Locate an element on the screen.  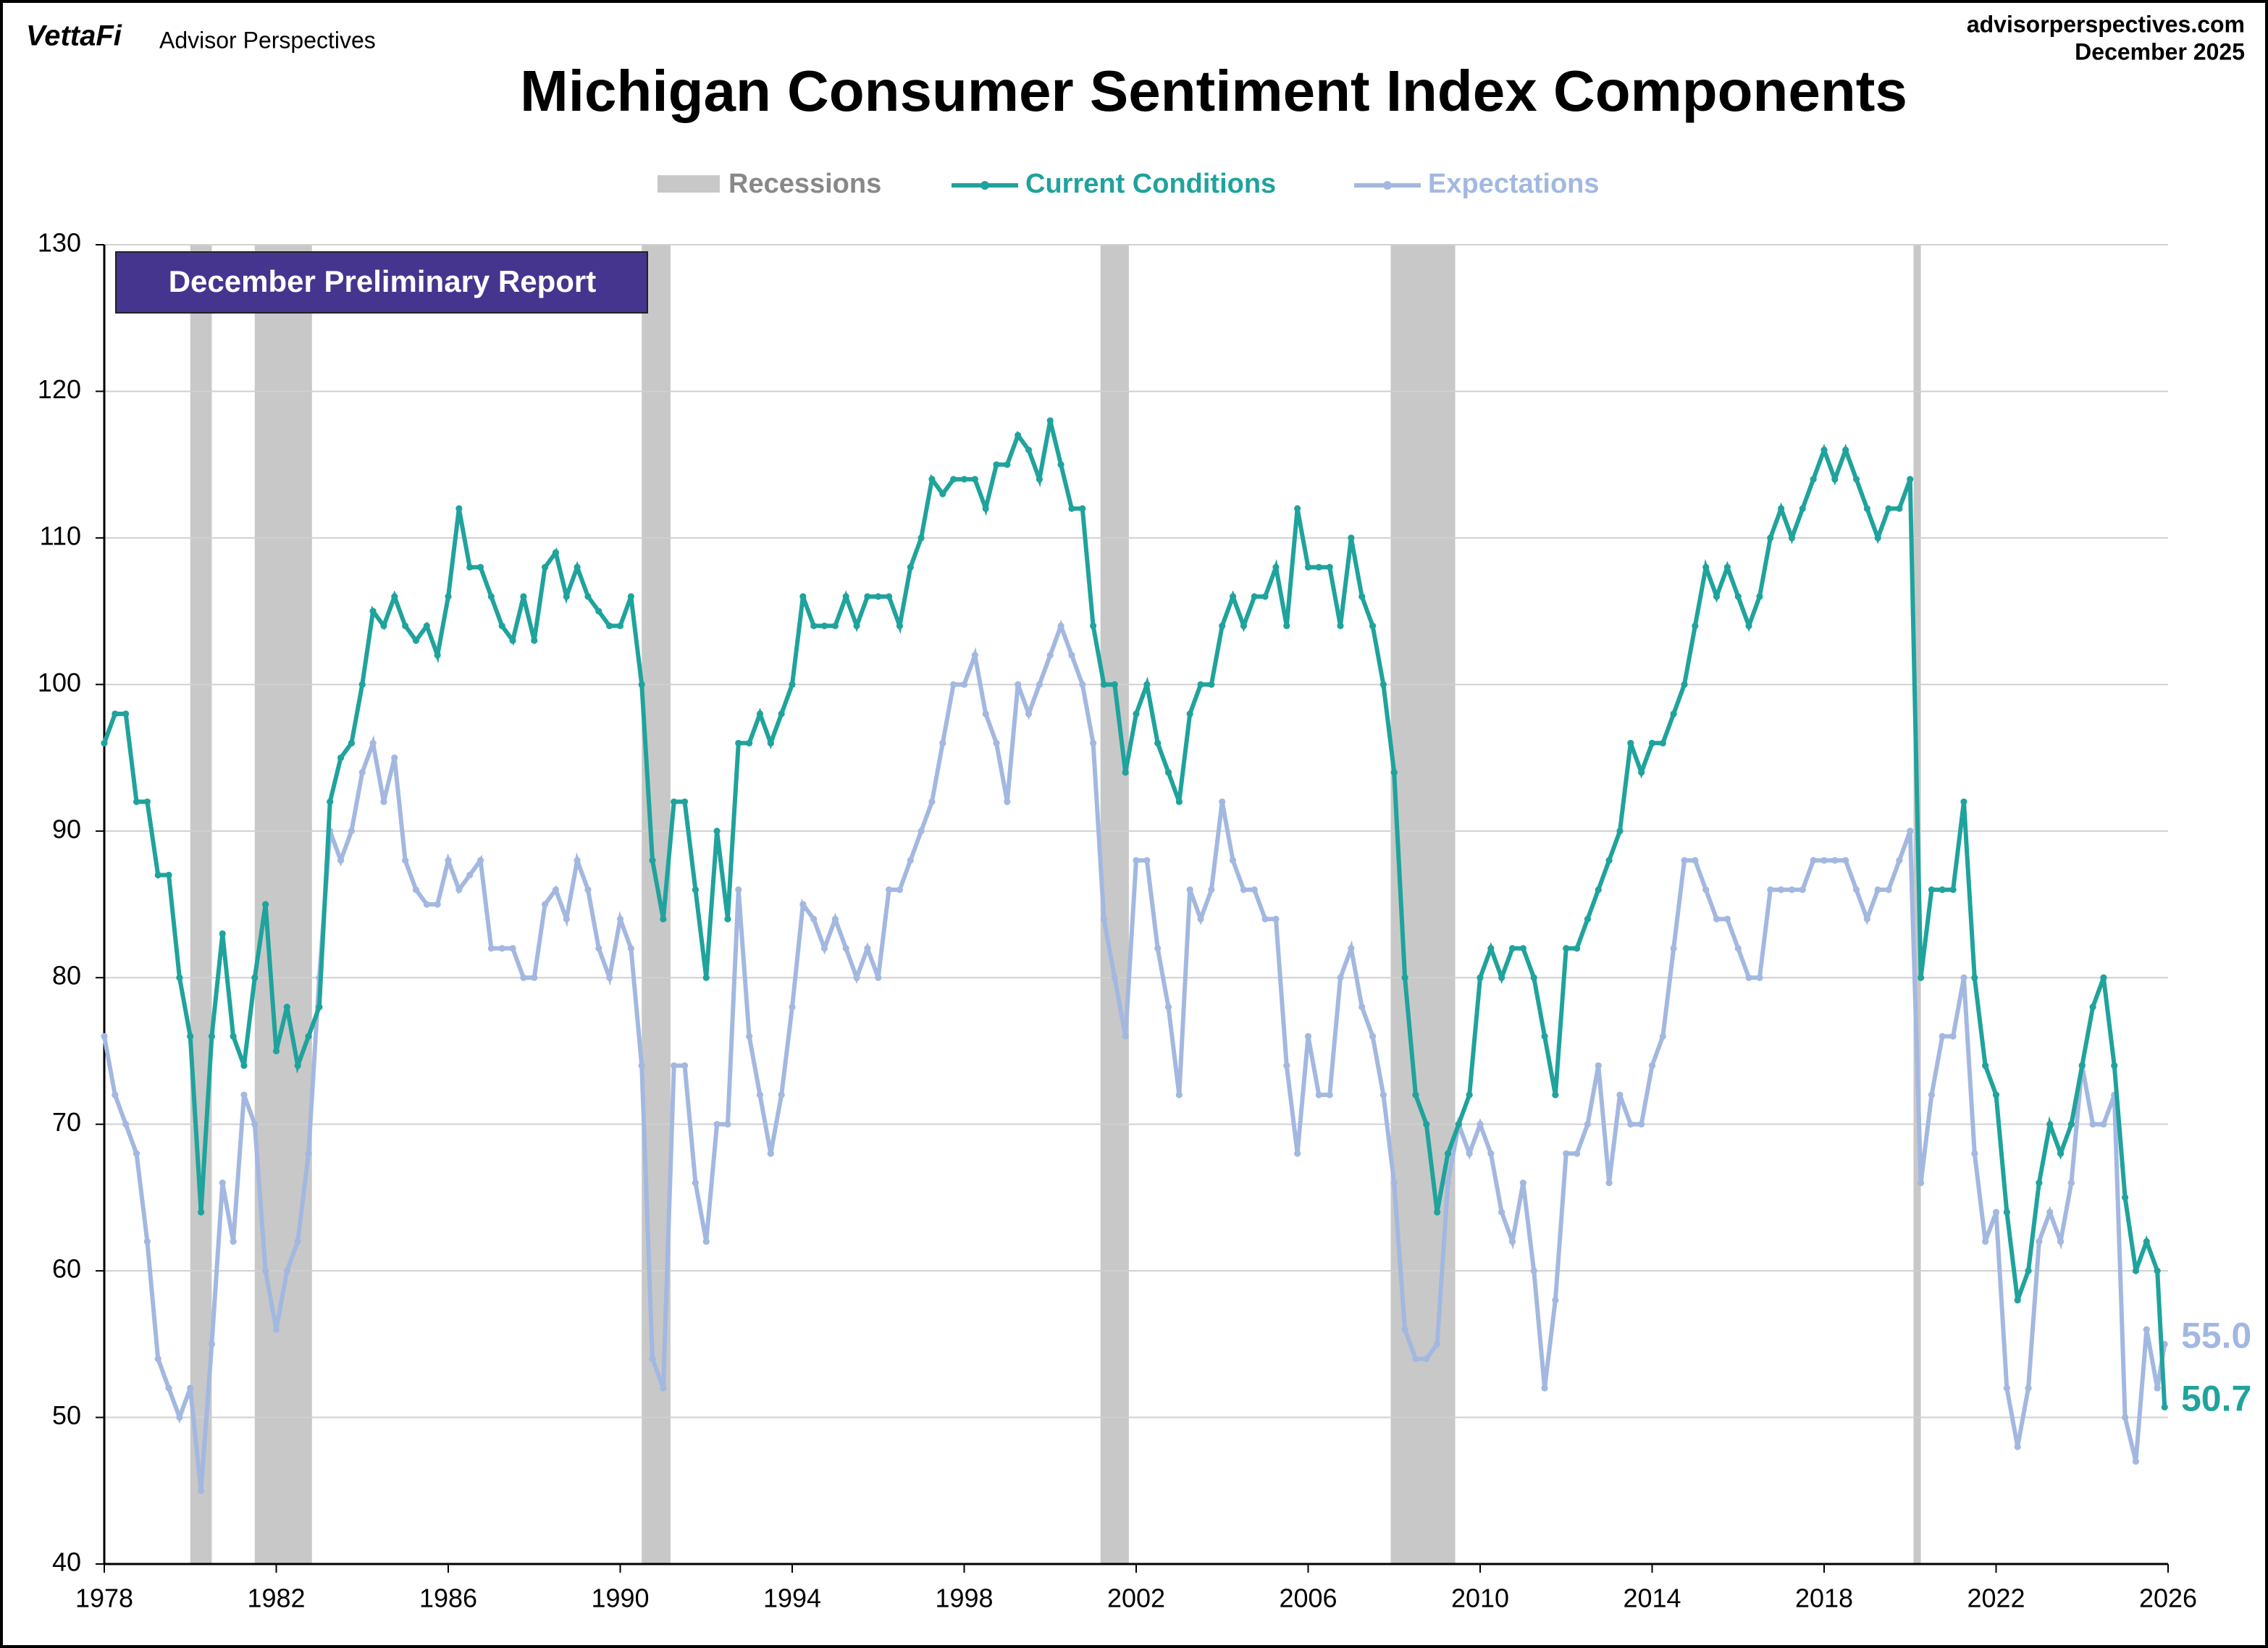
y-tick-label: 110 is located at coordinates (60, 535).